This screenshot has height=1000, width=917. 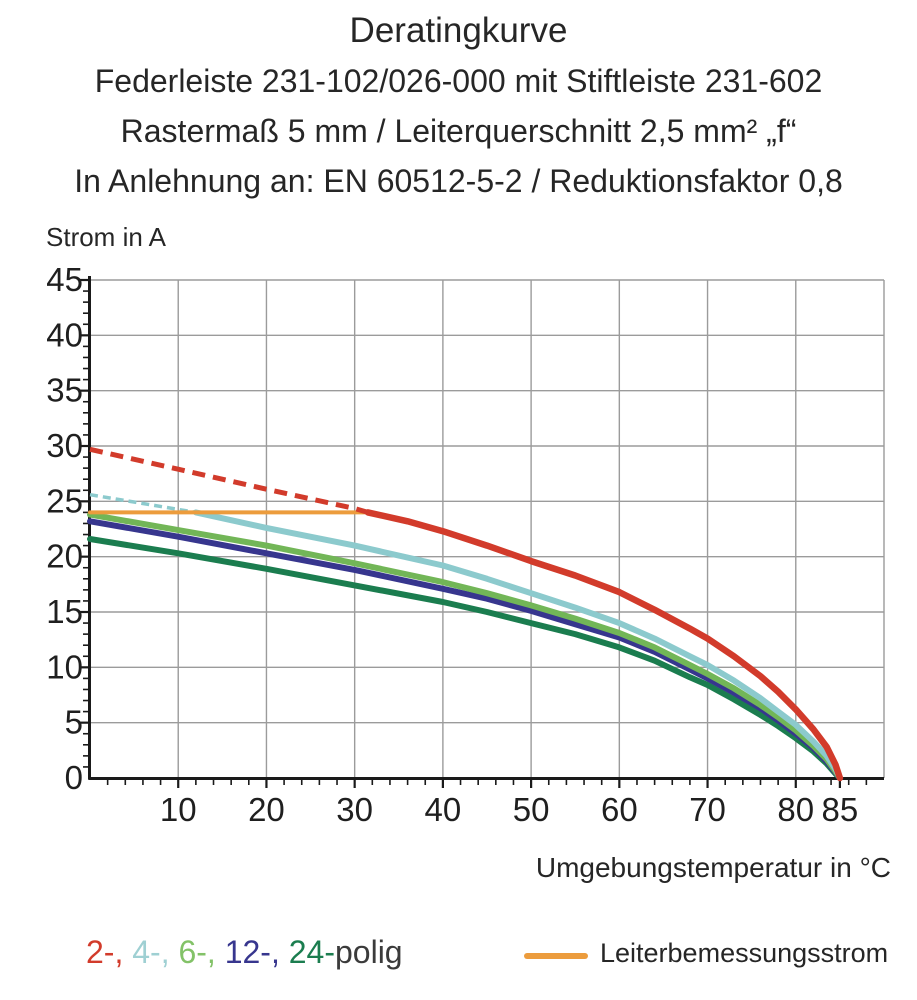 What do you see at coordinates (155, 952) in the screenshot?
I see `legend-part-4-polig: 4-,` at bounding box center [155, 952].